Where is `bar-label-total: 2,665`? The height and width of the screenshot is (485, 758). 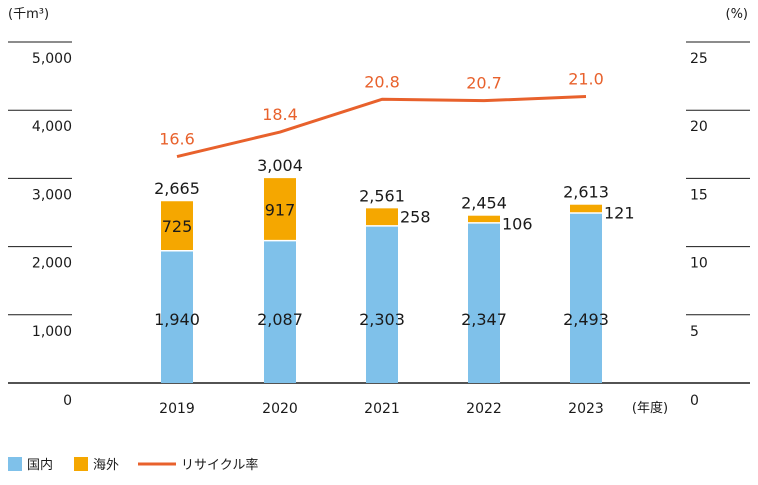 bar-label-total: 2,665 is located at coordinates (177, 188).